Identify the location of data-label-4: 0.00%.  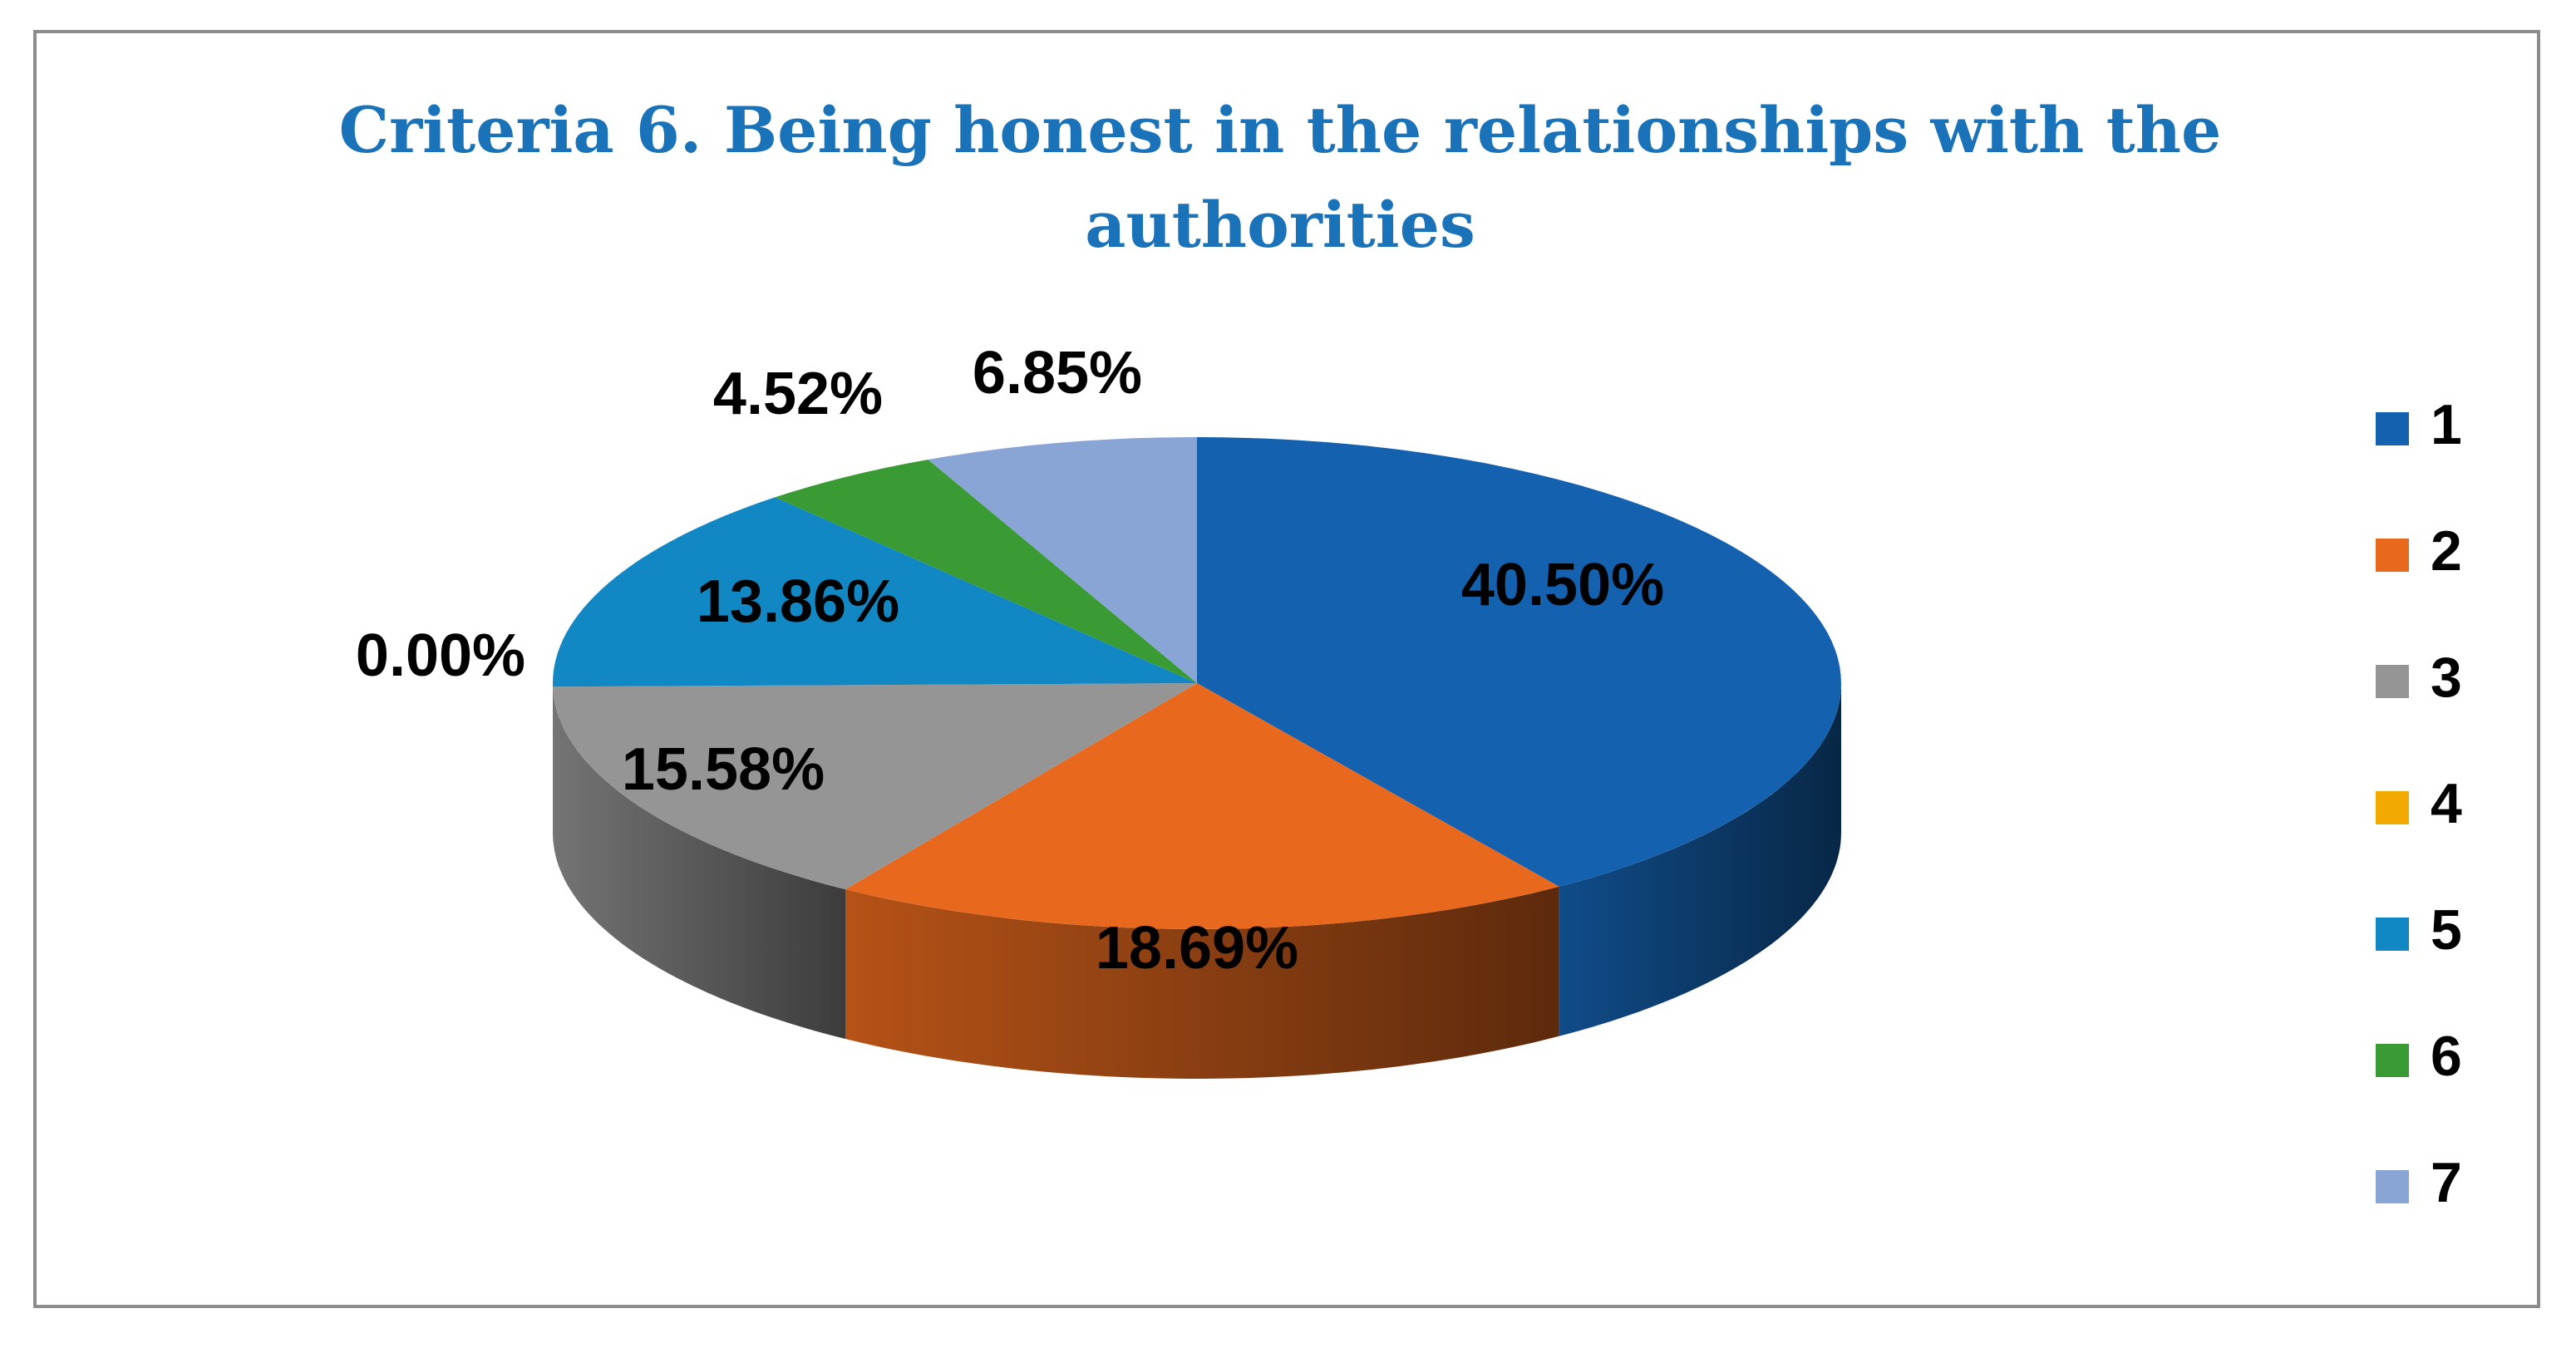
(440, 655).